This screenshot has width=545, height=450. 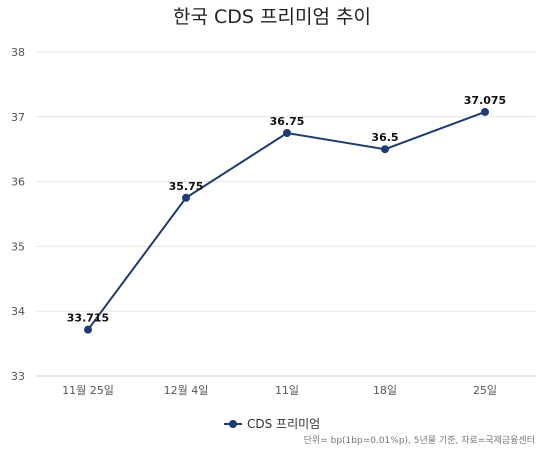 I want to click on x-tick-label: 11일, so click(x=287, y=390).